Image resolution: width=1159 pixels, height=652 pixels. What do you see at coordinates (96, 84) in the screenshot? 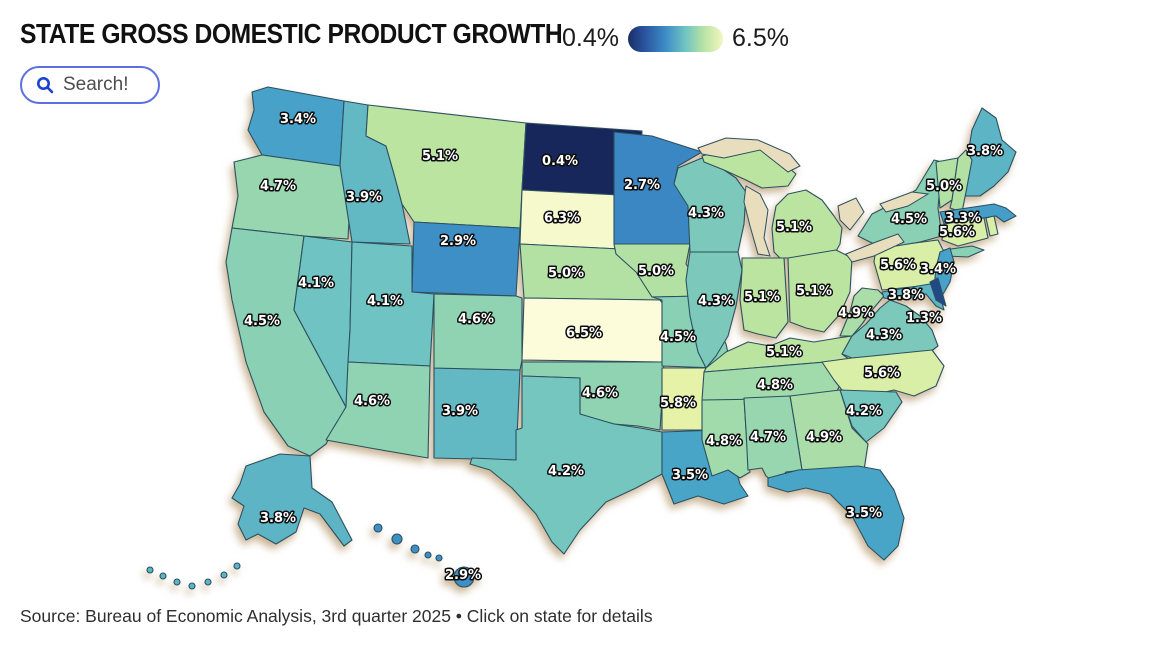
I see `search-placeholder: Search!` at bounding box center [96, 84].